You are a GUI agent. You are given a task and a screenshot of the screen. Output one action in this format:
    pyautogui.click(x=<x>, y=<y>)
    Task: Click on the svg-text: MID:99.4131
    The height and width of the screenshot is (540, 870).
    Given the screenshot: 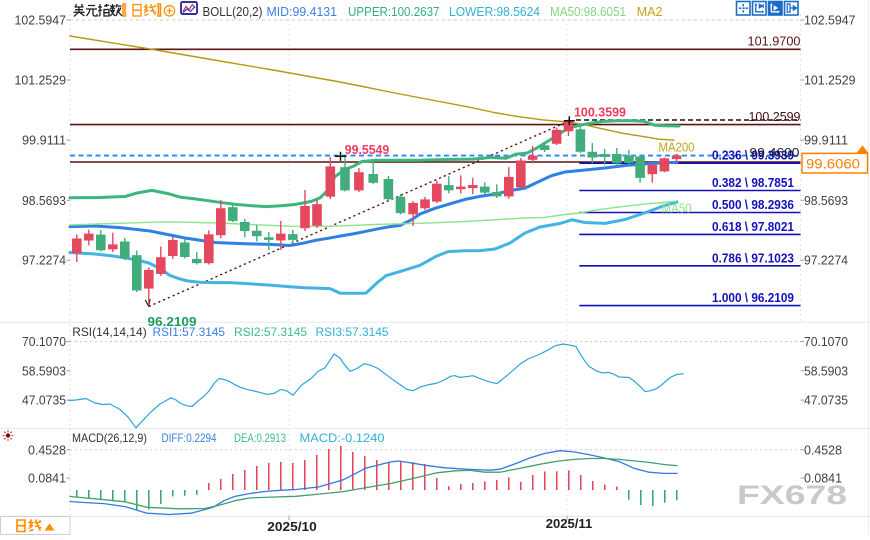 What is the action you would take?
    pyautogui.click(x=302, y=12)
    